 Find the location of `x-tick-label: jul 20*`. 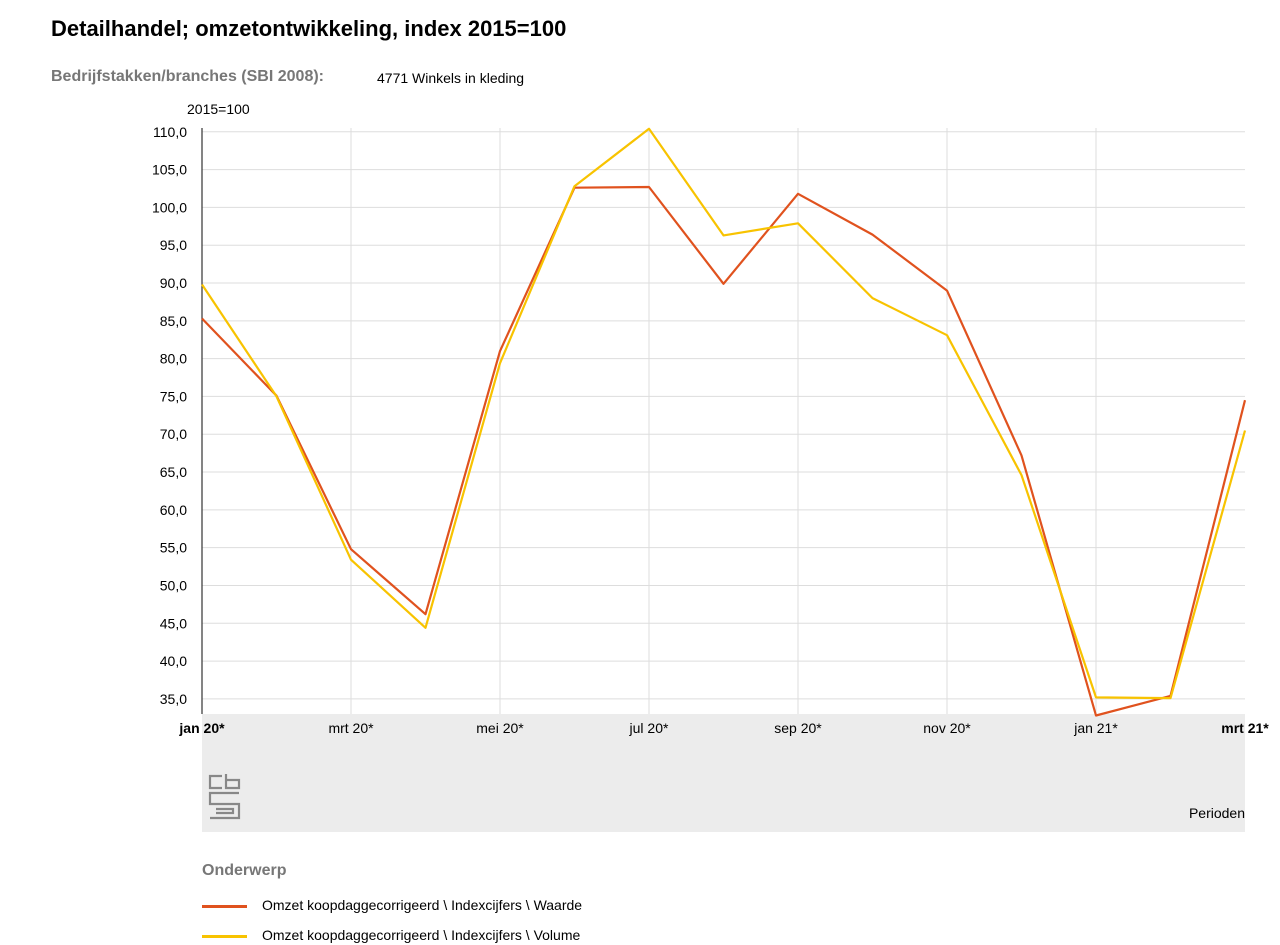

x-tick-label: jul 20* is located at coordinates (649, 728).